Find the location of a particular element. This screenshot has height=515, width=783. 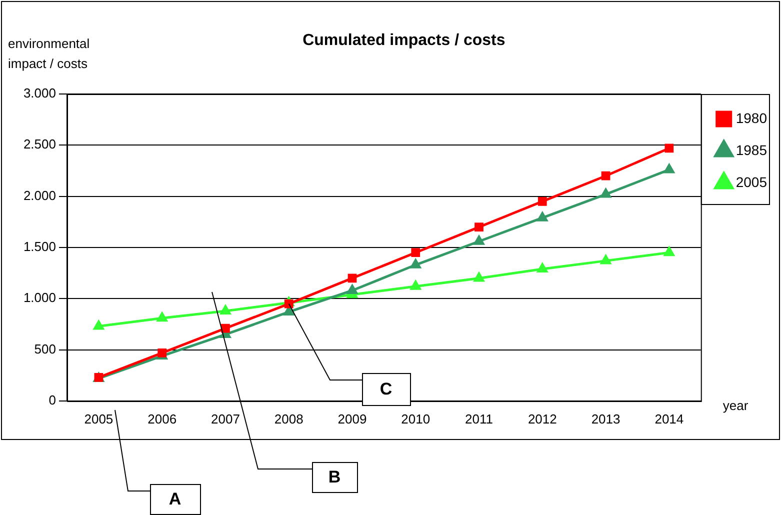

annotation: C is located at coordinates (386, 389).